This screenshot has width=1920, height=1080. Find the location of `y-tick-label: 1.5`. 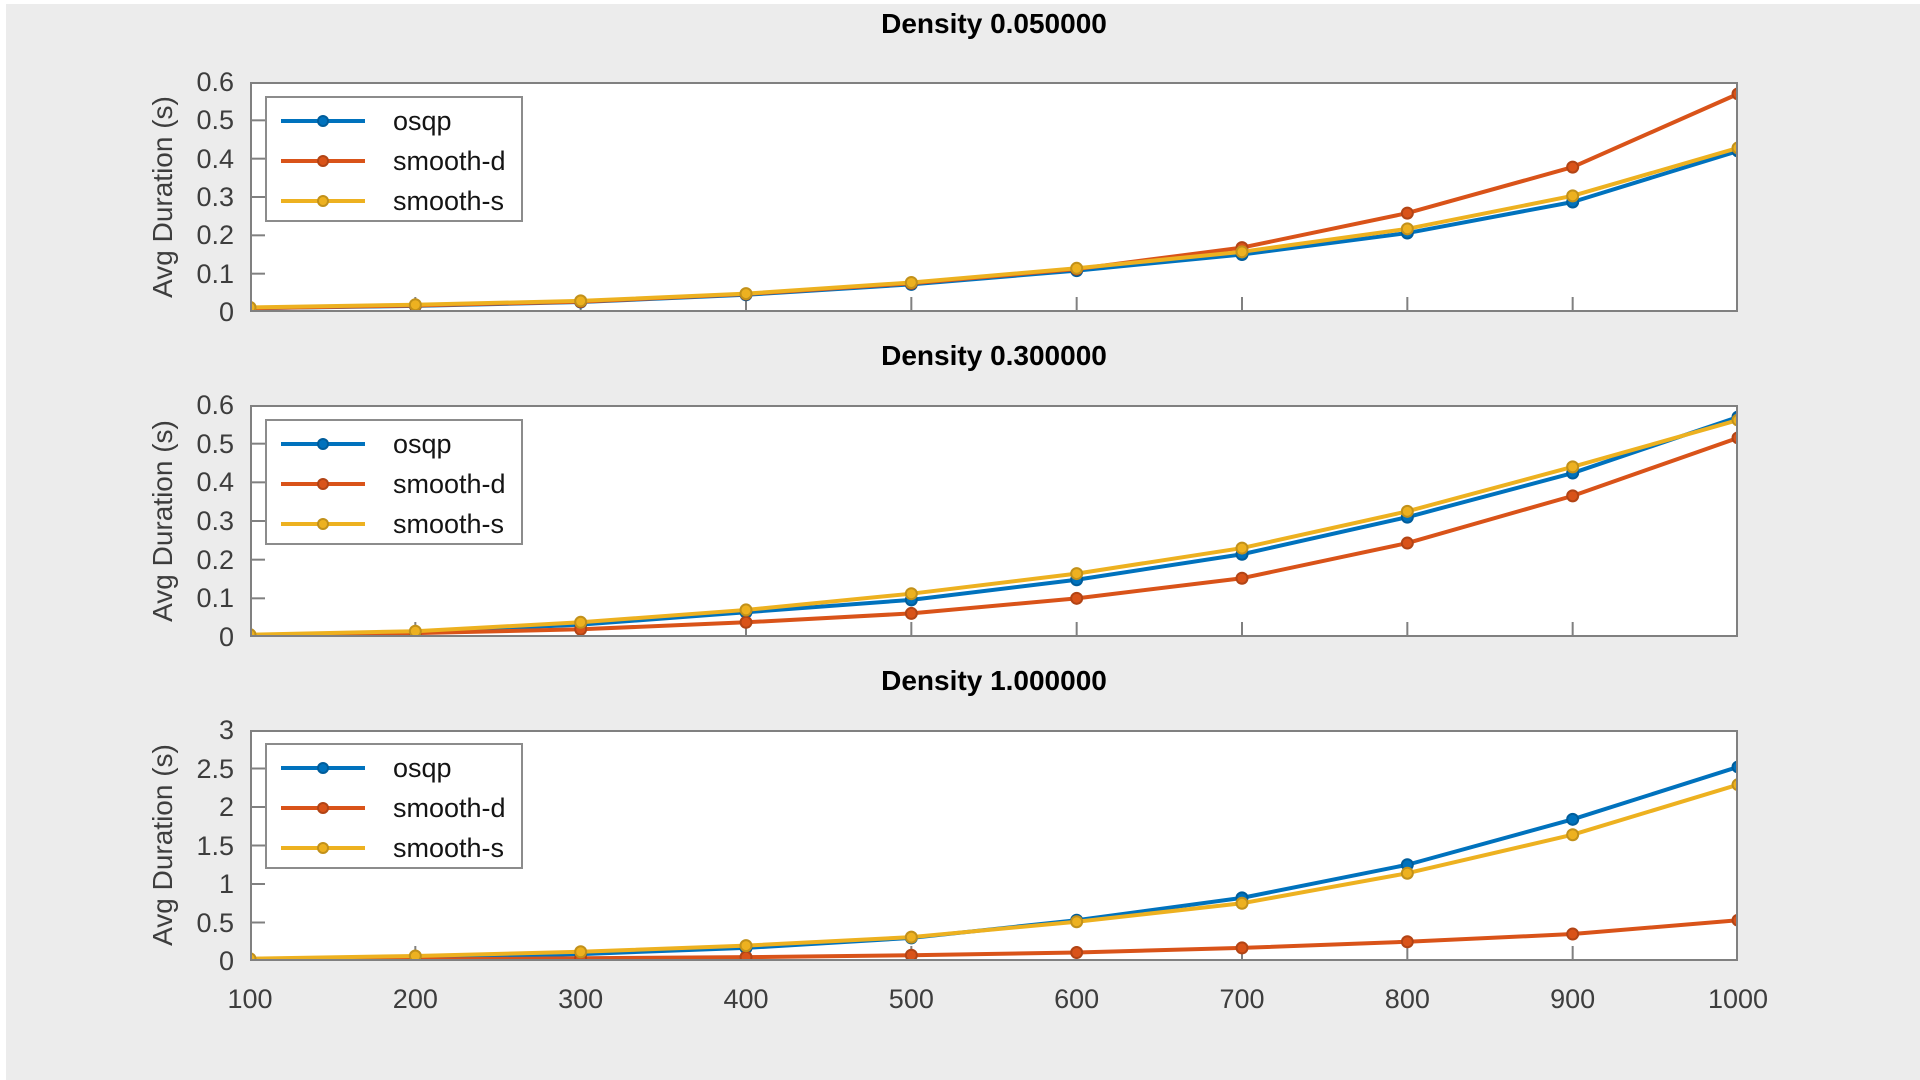

y-tick-label: 1.5 is located at coordinates (215, 845).